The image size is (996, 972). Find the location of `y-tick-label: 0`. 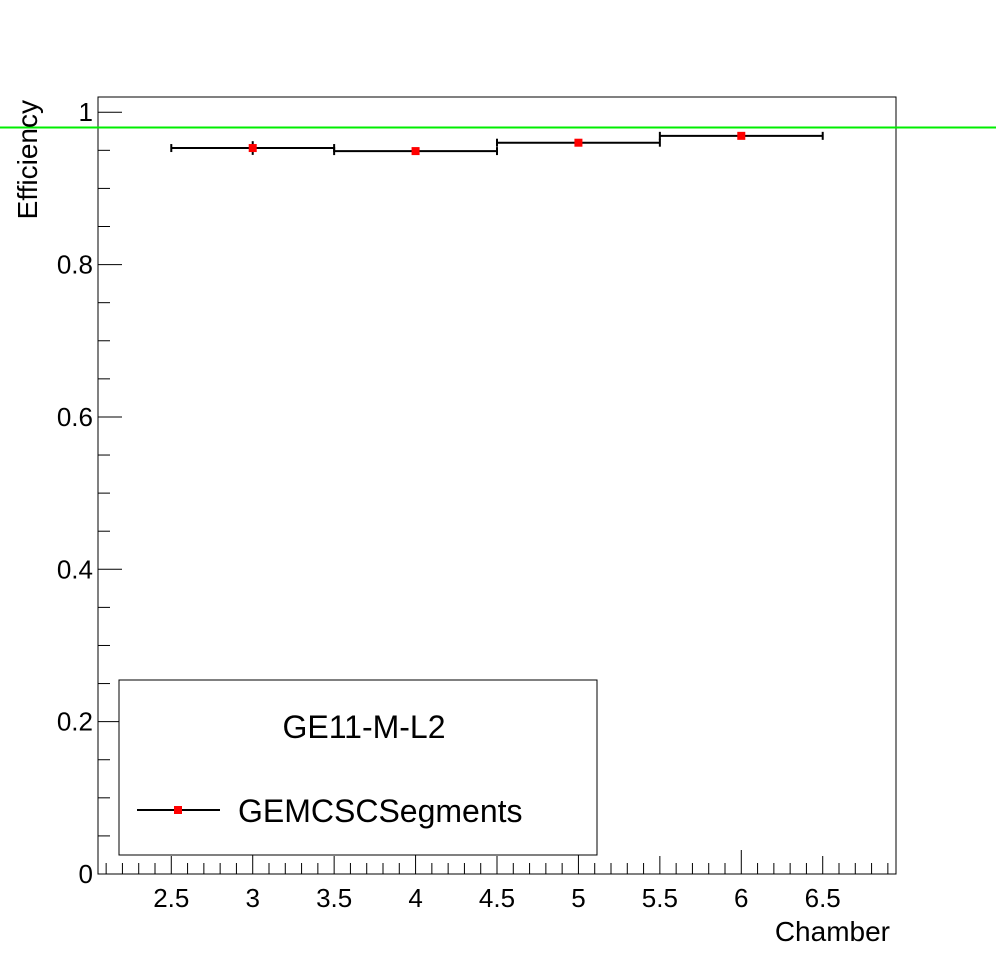

y-tick-label: 0 is located at coordinates (86, 874).